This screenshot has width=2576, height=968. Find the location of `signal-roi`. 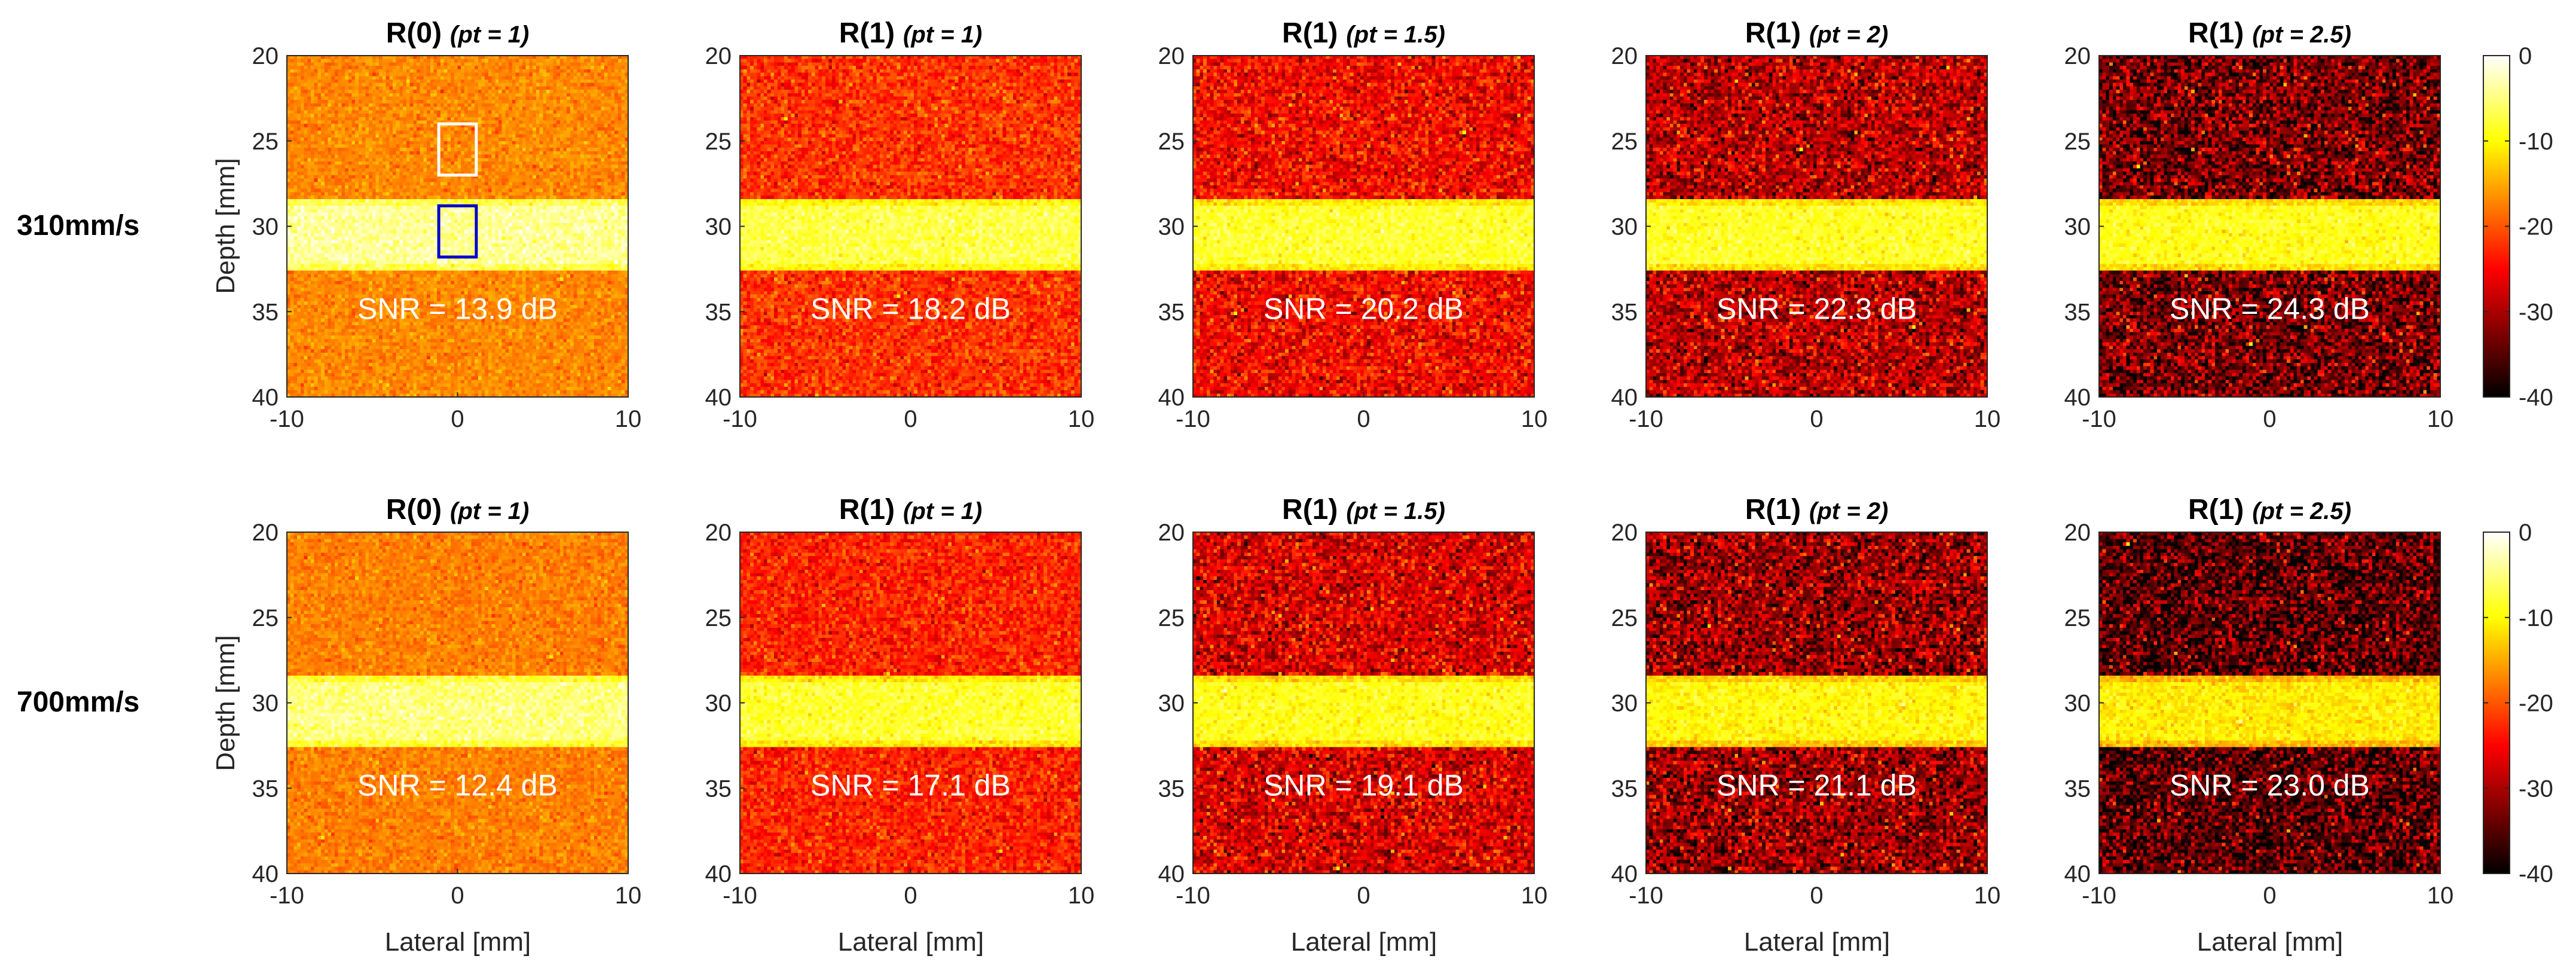

signal-roi is located at coordinates (457, 231).